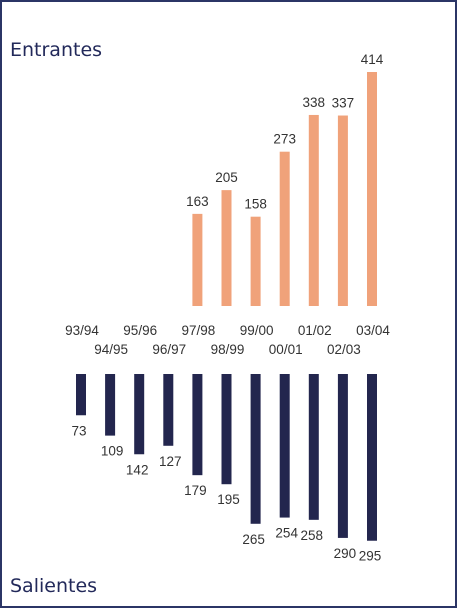  What do you see at coordinates (255, 204) in the screenshot?
I see `entrantes-value-99-00: 158` at bounding box center [255, 204].